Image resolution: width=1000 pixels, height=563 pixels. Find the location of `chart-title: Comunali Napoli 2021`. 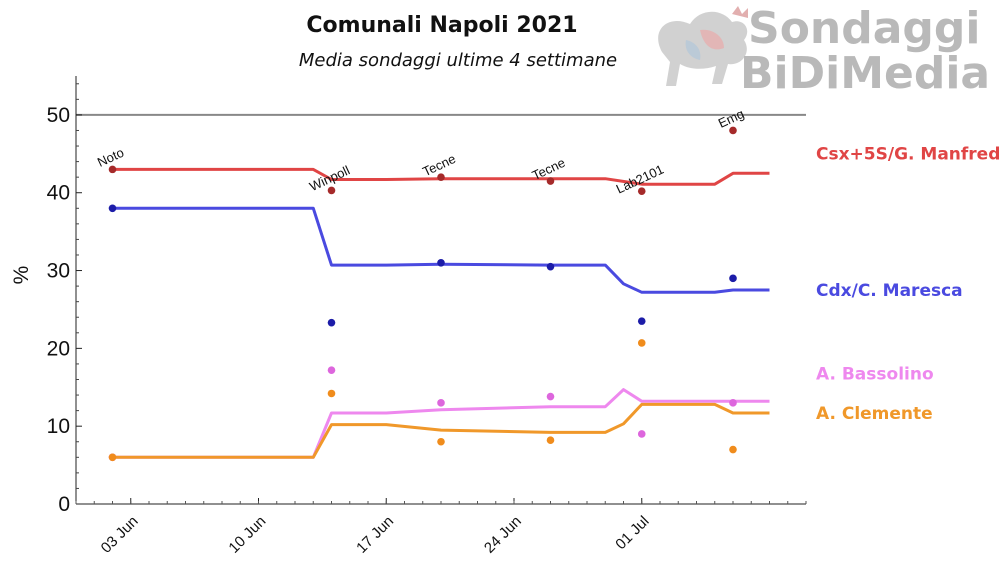

chart-title: Comunali Napoli 2021 is located at coordinates (441, 25).